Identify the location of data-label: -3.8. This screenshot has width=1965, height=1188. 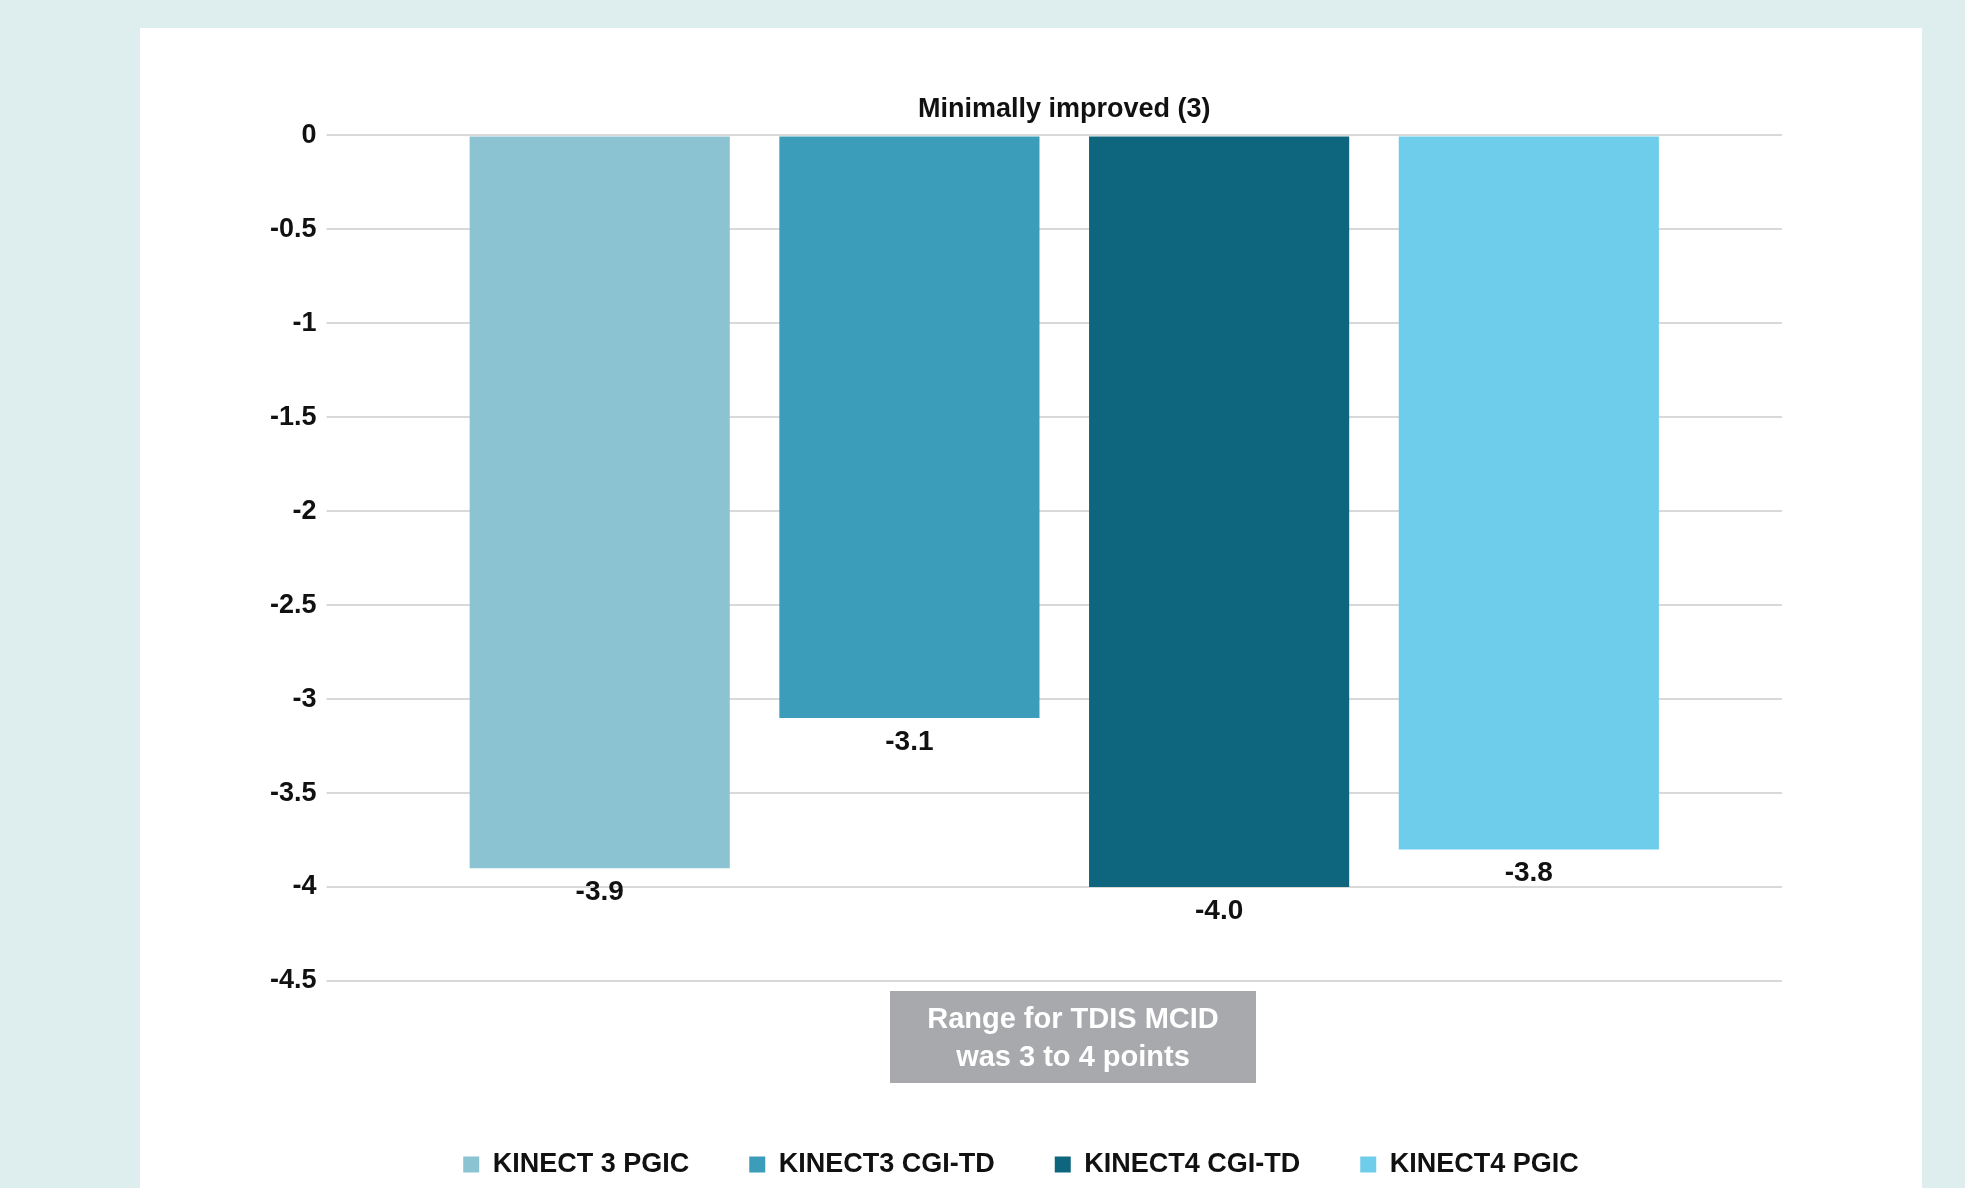
(1528, 872).